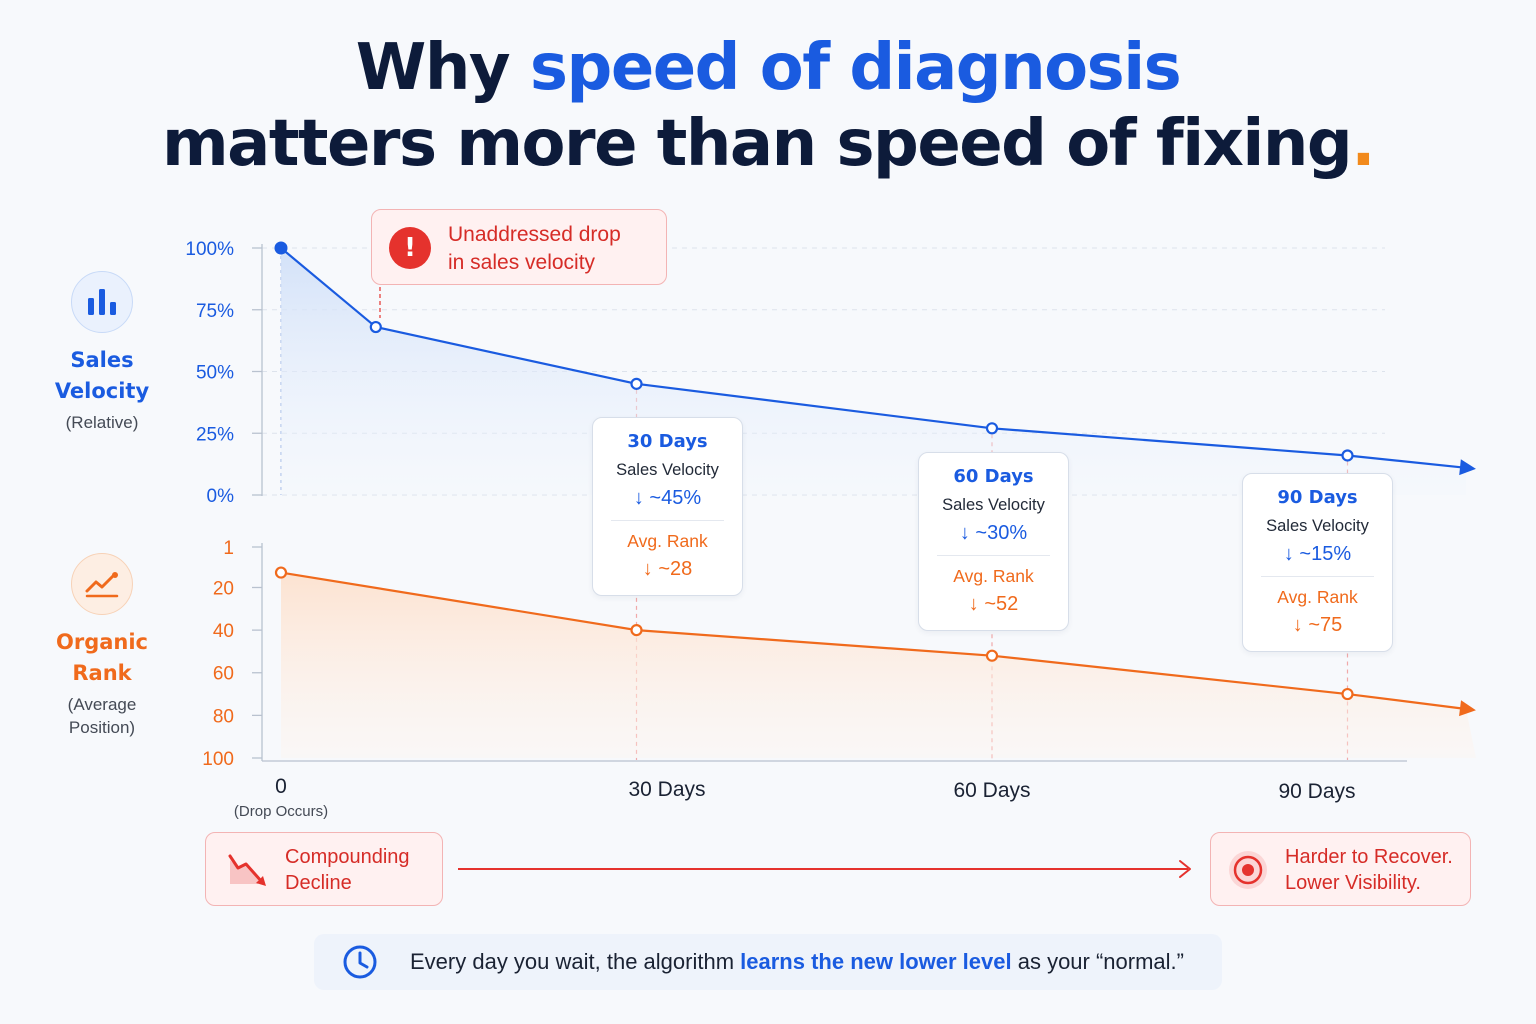 Image resolution: width=1536 pixels, height=1024 pixels. What do you see at coordinates (218, 759) in the screenshot?
I see `rank-tick-label: 100` at bounding box center [218, 759].